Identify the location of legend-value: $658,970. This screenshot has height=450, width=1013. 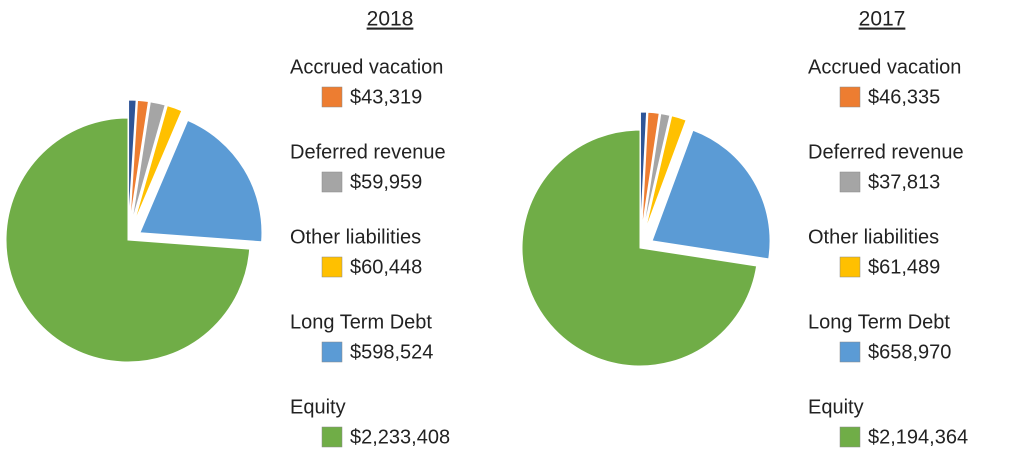
(909, 352).